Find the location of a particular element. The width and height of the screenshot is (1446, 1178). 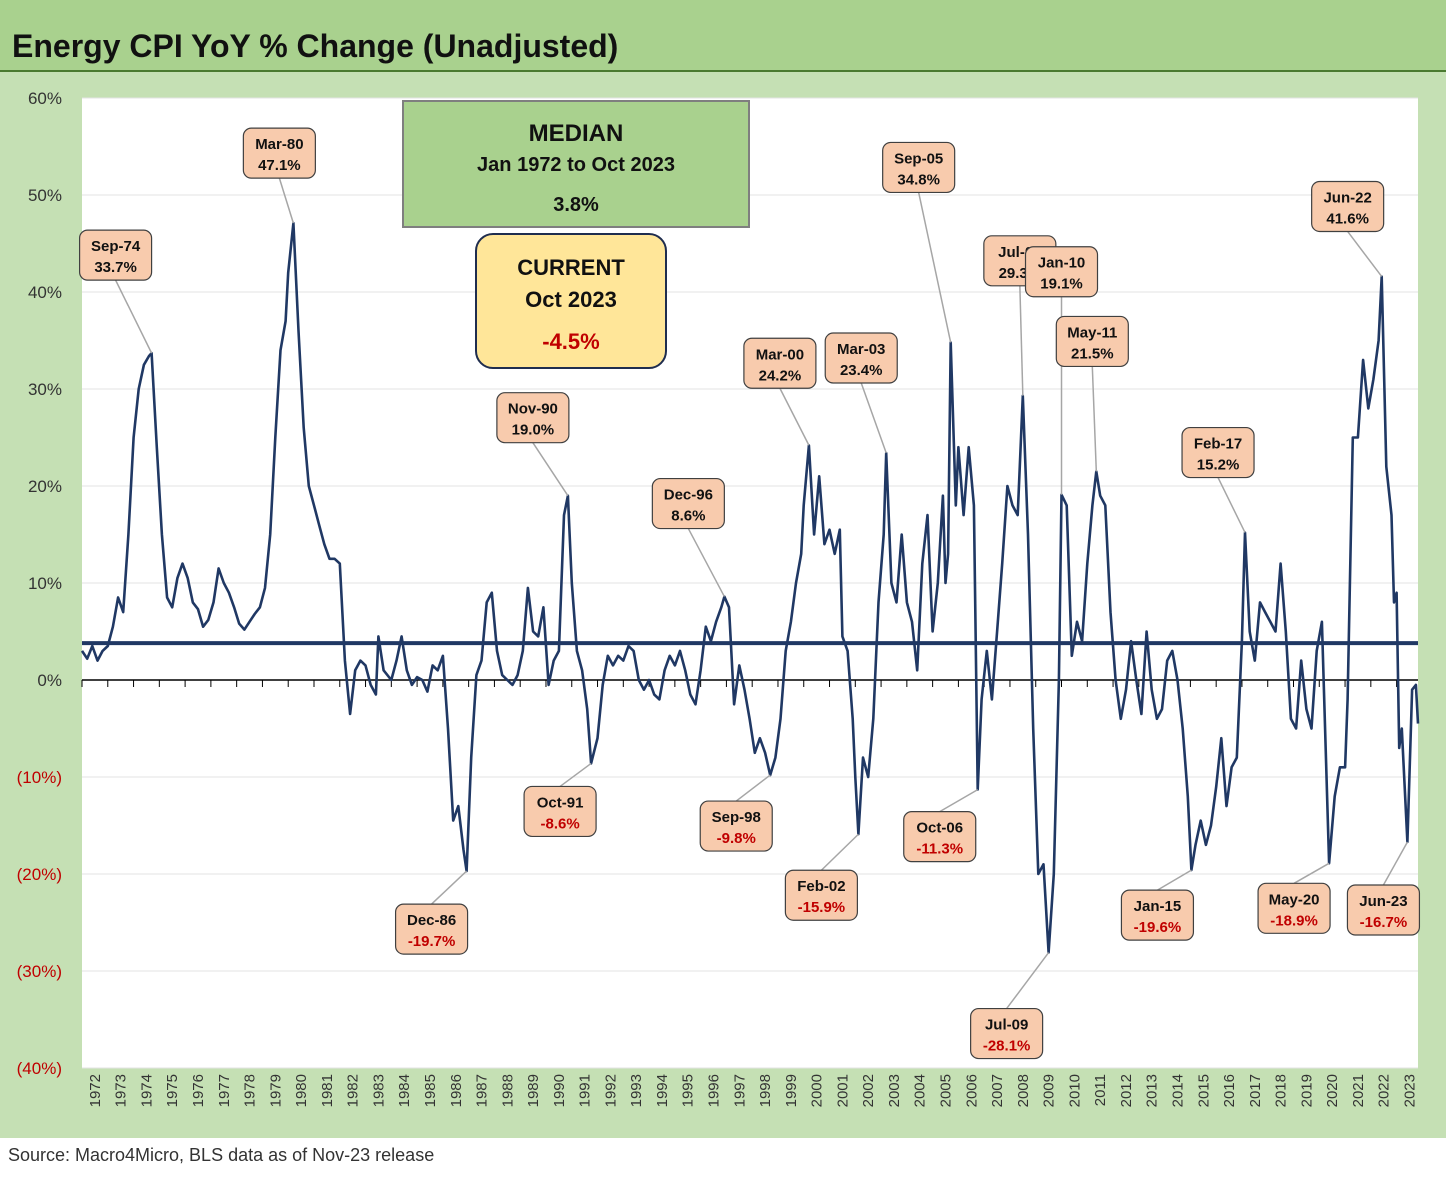

x-tick-label: 1977 is located at coordinates (224, 1090).